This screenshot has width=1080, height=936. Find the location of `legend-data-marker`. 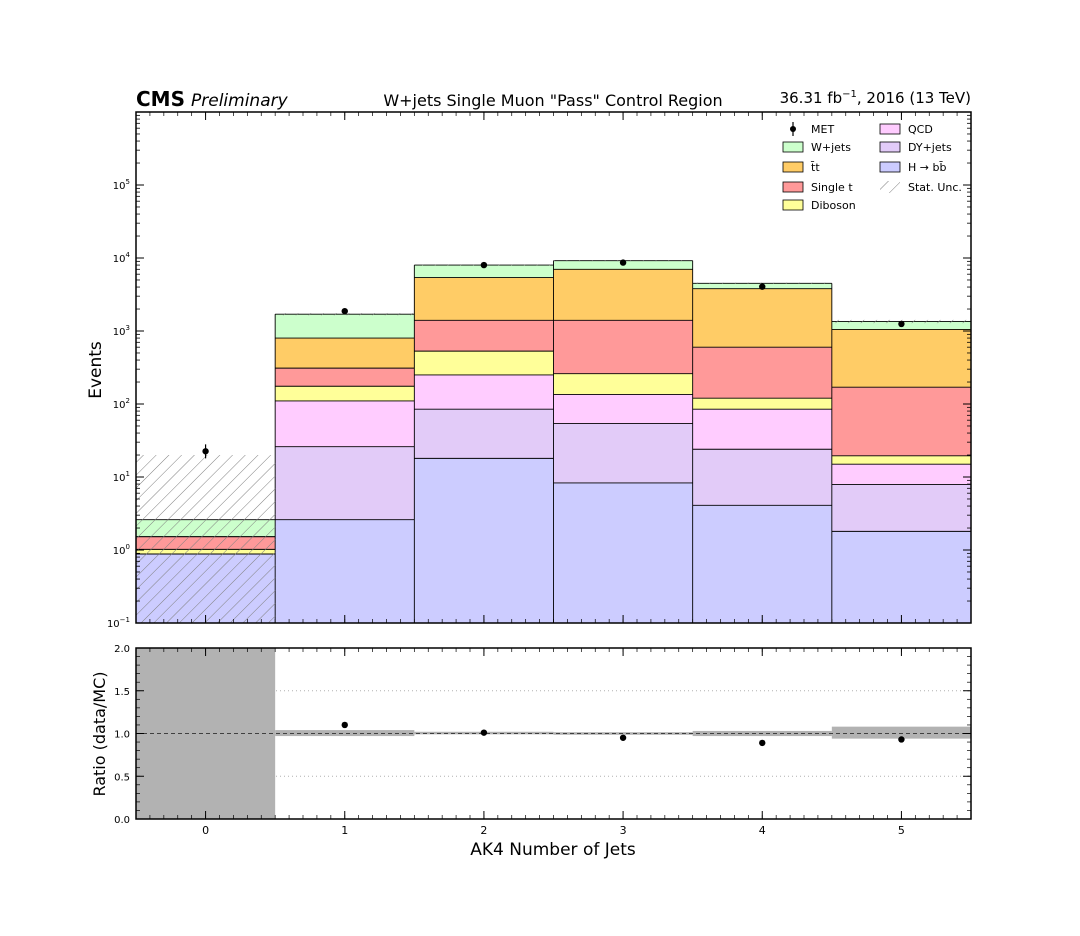

legend-data-marker is located at coordinates (793, 129).